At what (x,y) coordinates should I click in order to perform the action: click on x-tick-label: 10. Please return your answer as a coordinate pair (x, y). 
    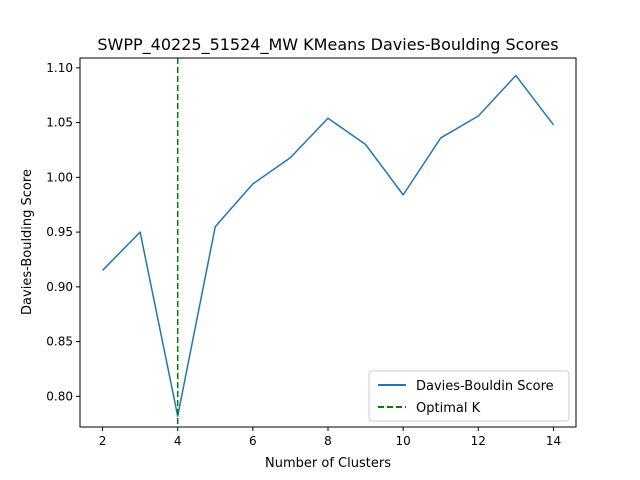
    Looking at the image, I should click on (403, 441).